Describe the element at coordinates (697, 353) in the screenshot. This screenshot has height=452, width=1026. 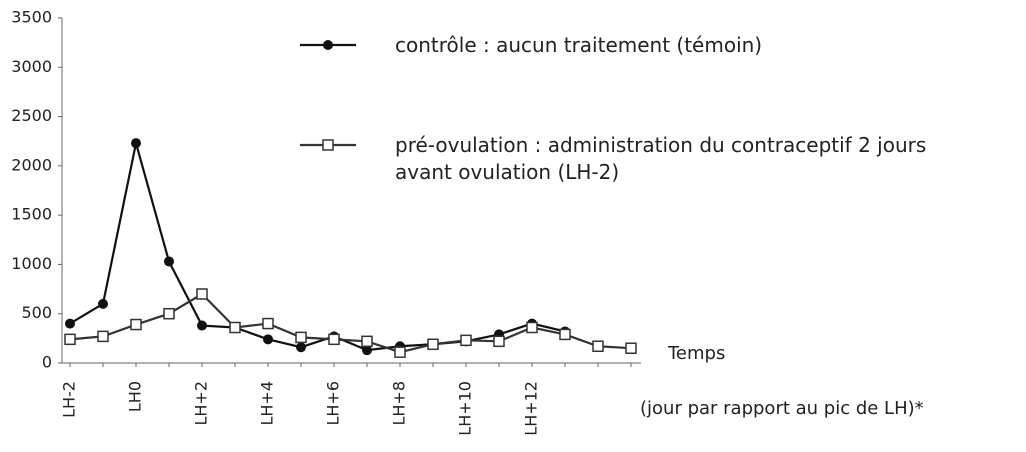
I see `x-axis-label: Temps` at that location.